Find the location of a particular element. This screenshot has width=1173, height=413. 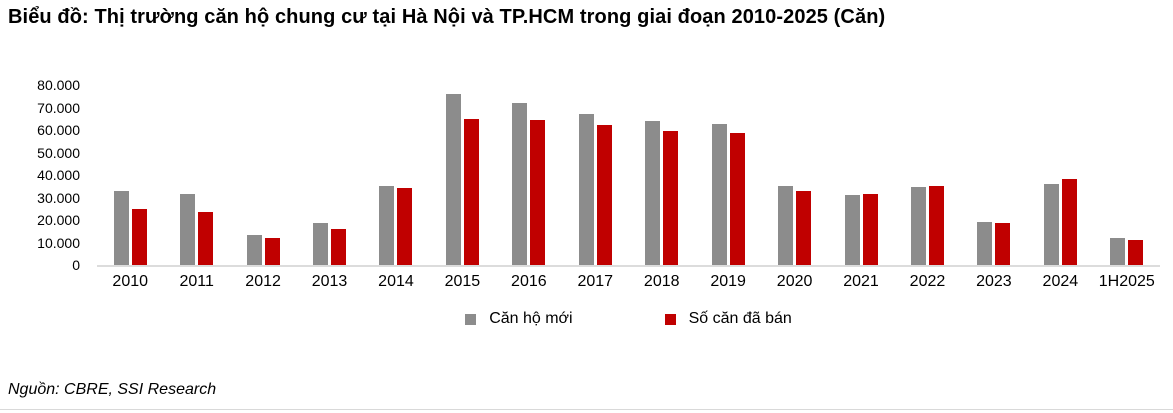

legend: Căn hộ mới Số căn đã bán is located at coordinates (628, 319).